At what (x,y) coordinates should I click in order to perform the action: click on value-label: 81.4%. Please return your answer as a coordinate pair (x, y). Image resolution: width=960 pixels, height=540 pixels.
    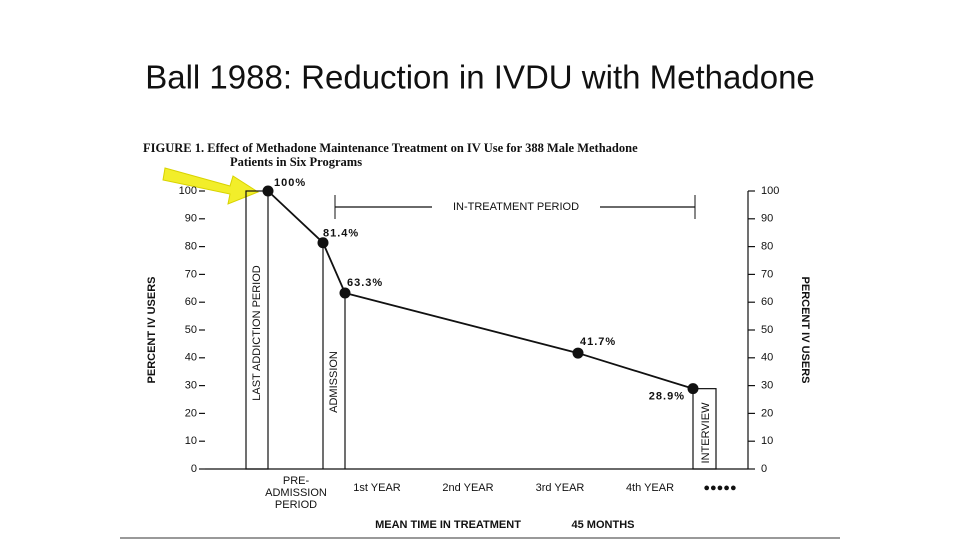
    Looking at the image, I should click on (341, 234).